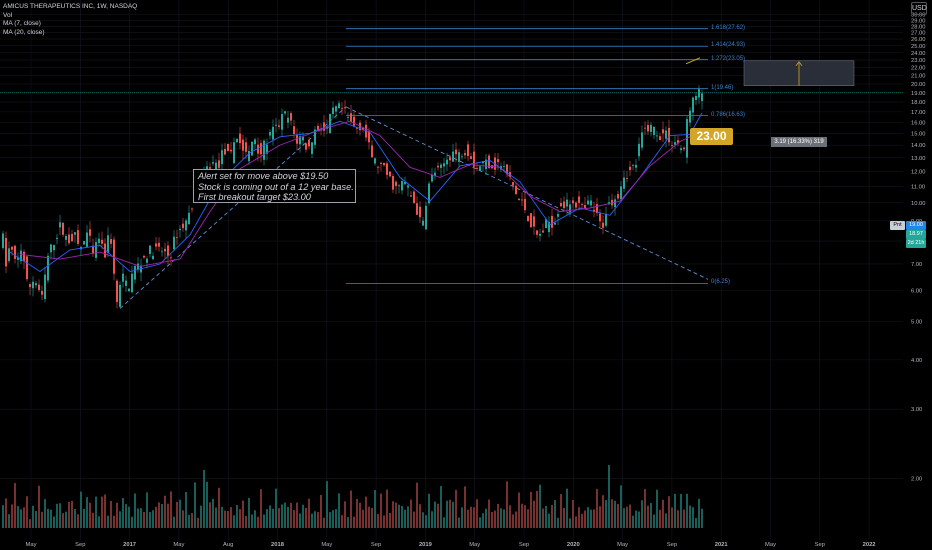 This screenshot has height=550, width=932. Describe the element at coordinates (451, 75) in the screenshot. I see `overlay-drawings` at that location.